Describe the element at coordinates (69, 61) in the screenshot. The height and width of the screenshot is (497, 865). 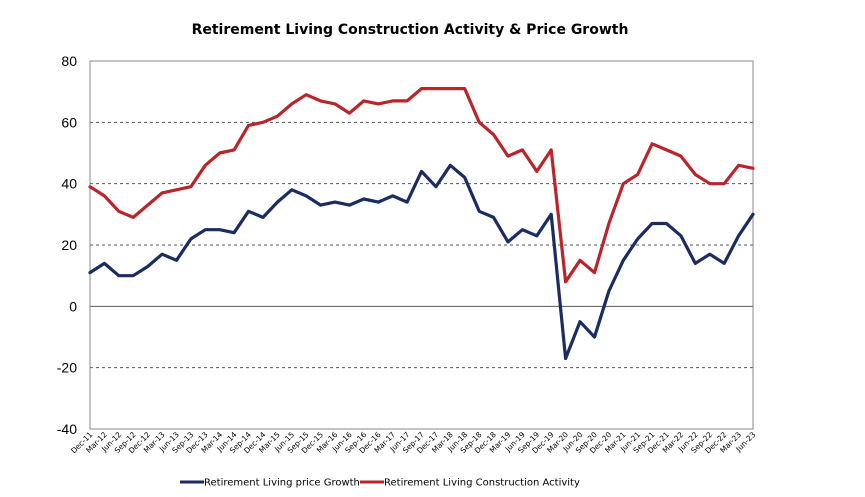
I see `y-tick-label: 80` at that location.